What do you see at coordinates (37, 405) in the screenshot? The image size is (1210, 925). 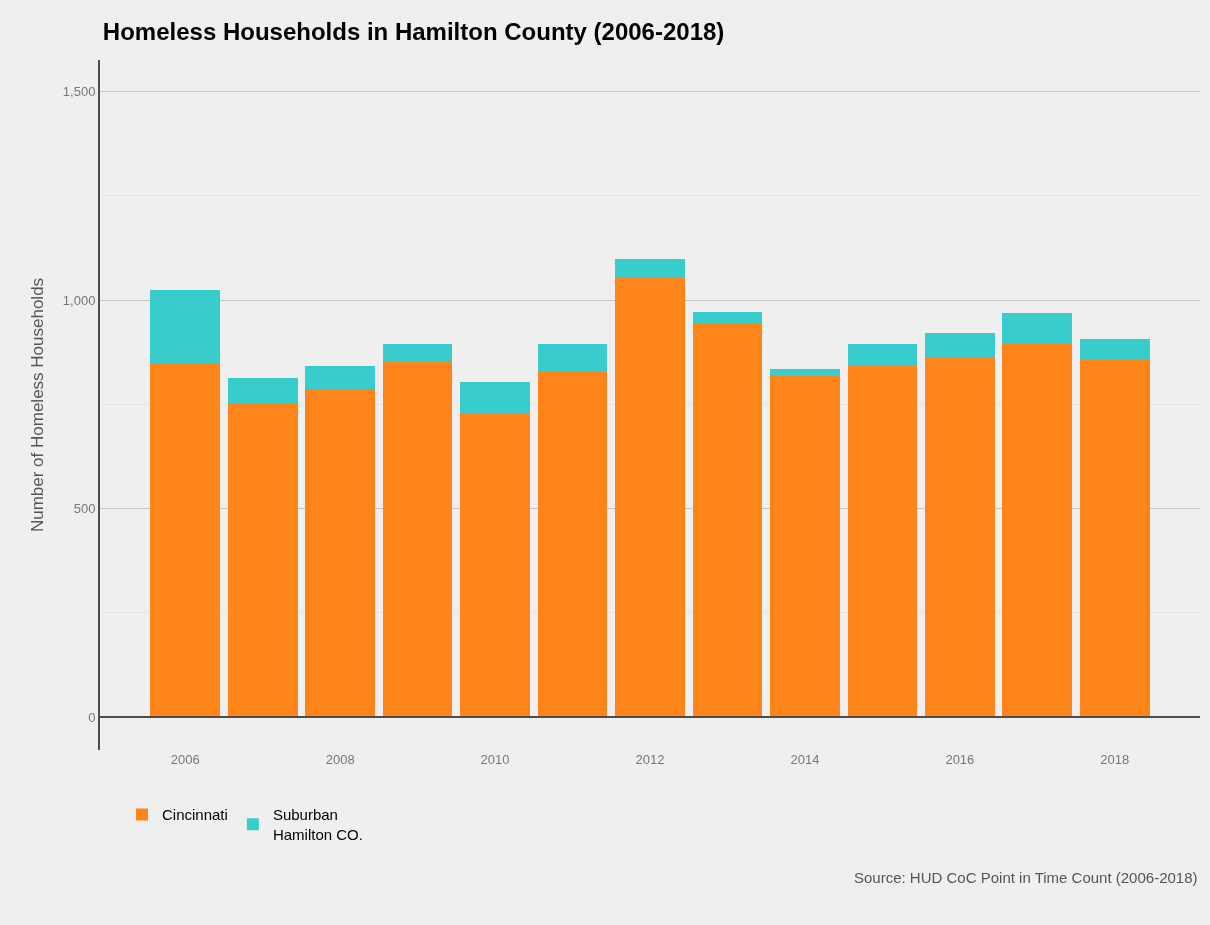 I see `y-axis-title: Number of Homeless Households` at bounding box center [37, 405].